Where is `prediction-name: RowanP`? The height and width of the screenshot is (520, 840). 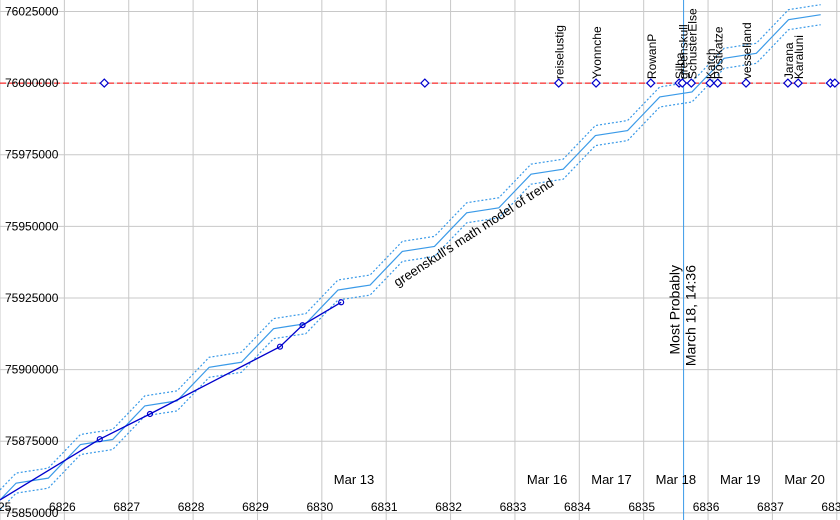 prediction-name: RowanP is located at coordinates (652, 56).